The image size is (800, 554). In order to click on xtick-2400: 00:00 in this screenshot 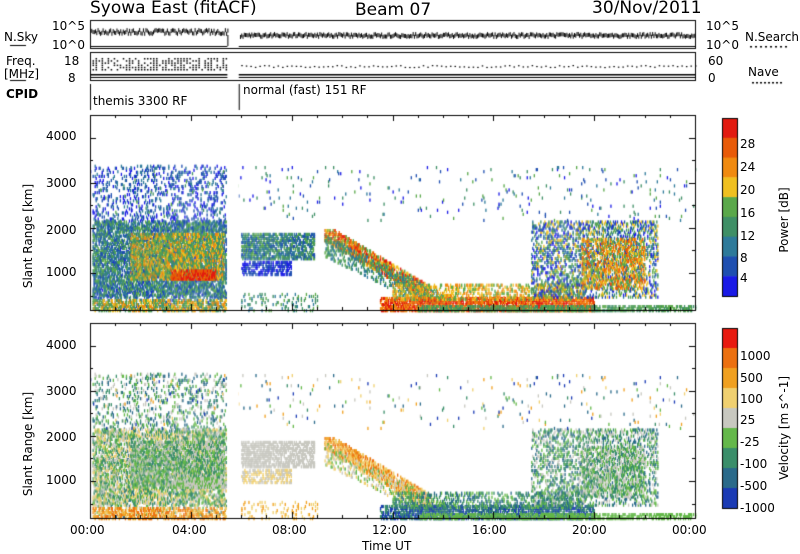, I will do `click(689, 530)`.